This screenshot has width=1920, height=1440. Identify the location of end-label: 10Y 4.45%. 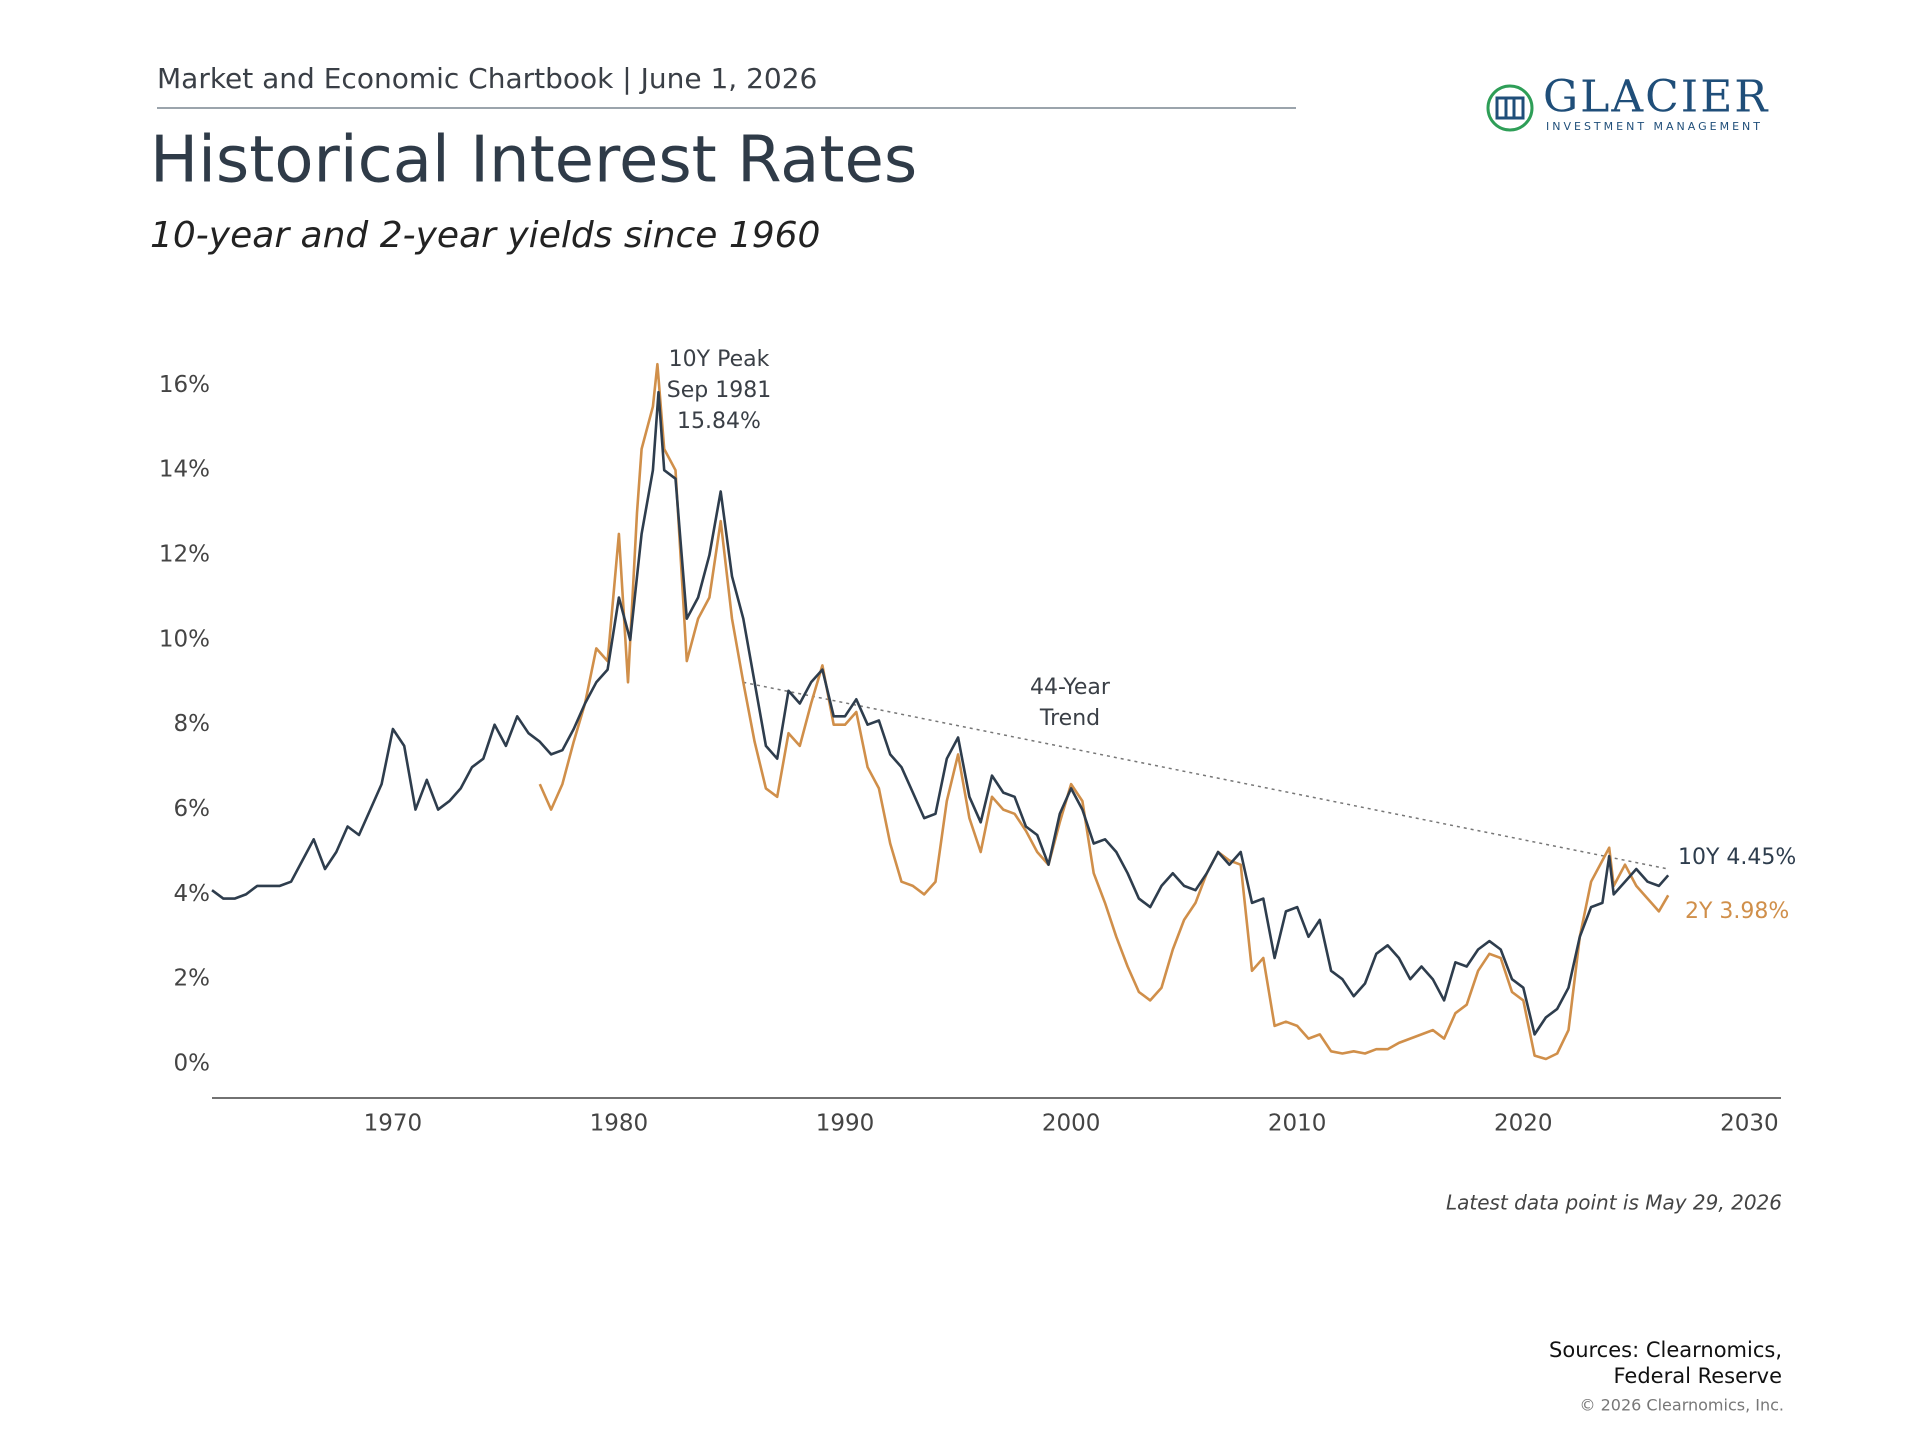
(1737, 857).